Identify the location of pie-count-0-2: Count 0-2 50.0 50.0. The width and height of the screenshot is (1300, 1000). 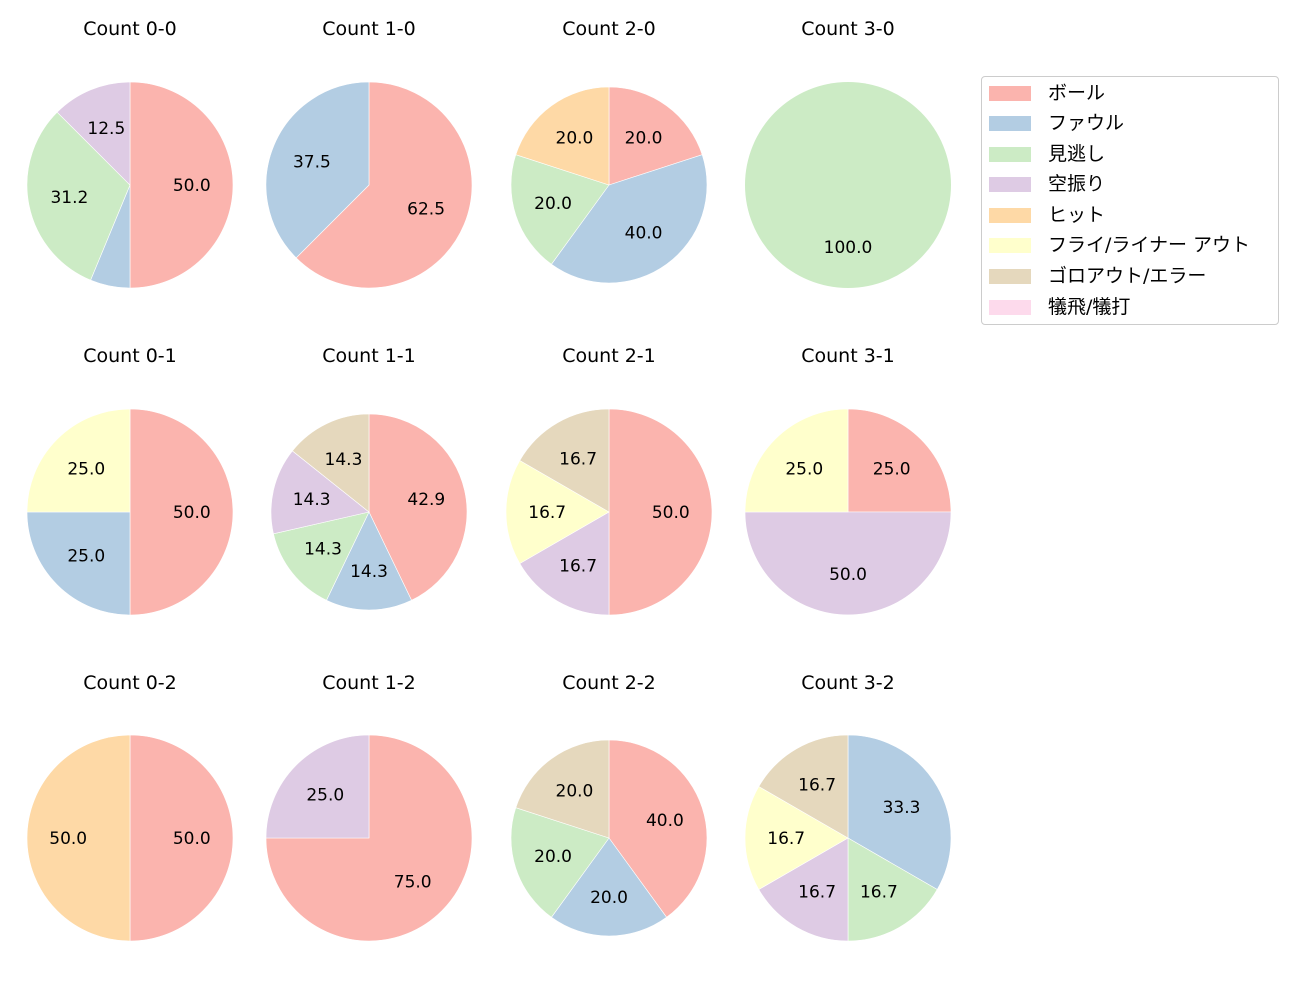
(130, 807).